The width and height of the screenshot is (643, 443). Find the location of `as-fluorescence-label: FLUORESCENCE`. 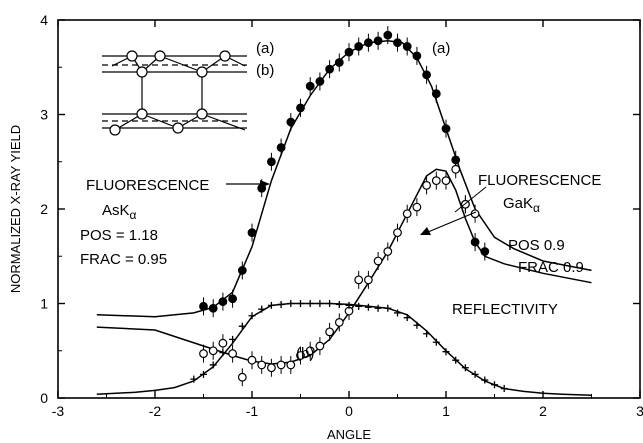

as-fluorescence-label: FLUORESCENCE is located at coordinates (147, 185).